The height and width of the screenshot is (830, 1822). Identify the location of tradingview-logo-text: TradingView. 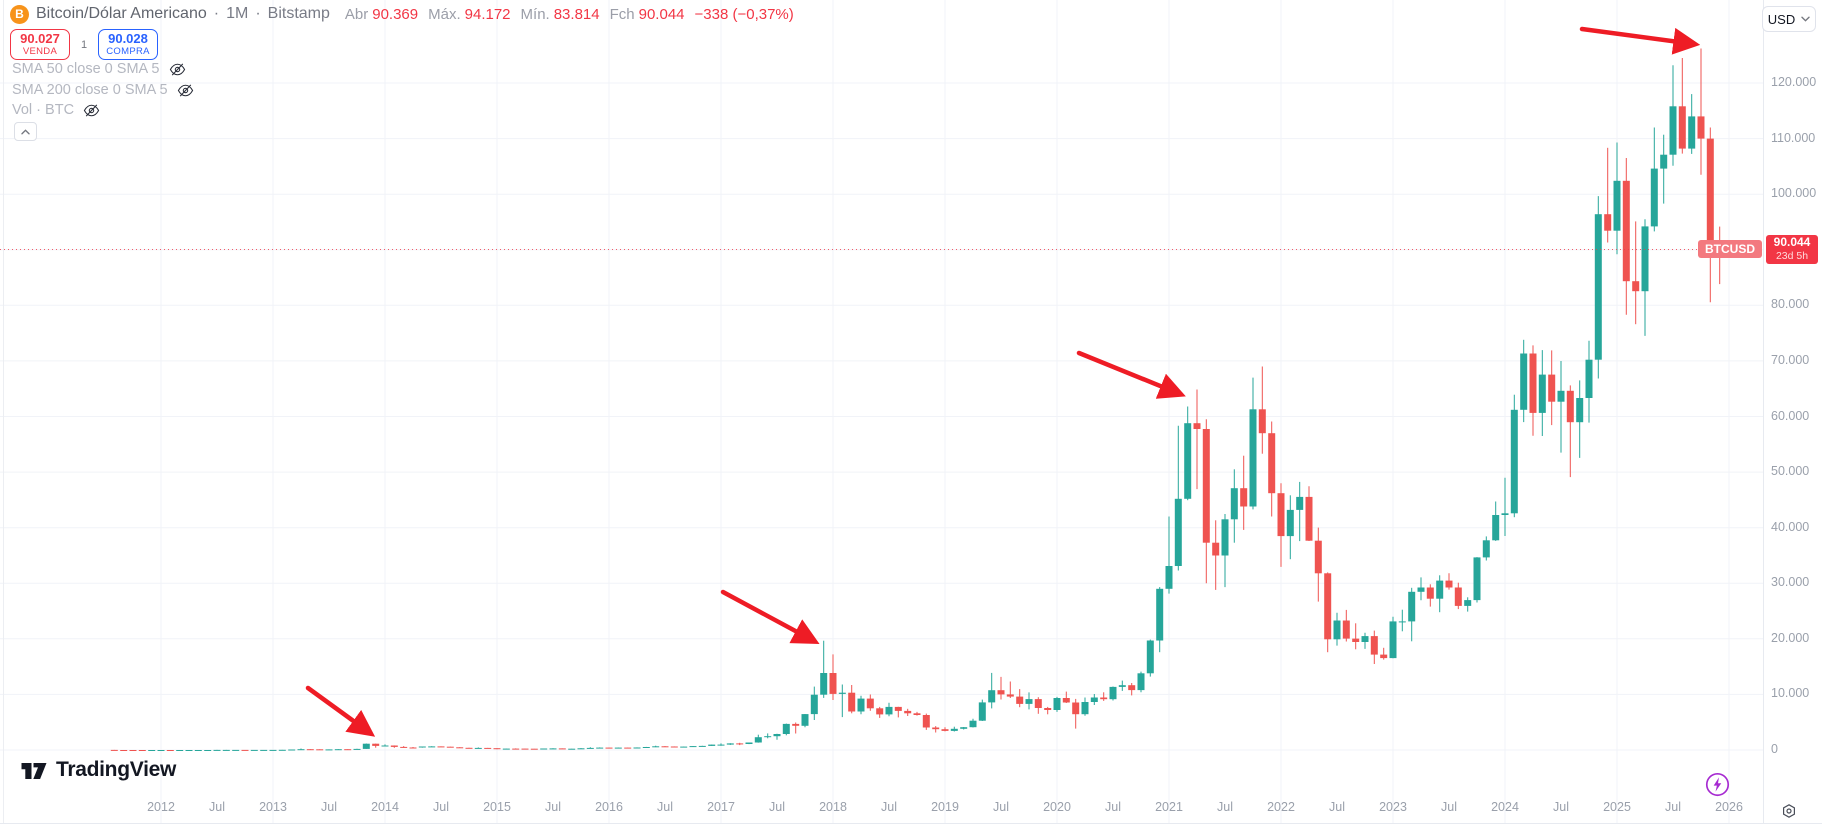
(116, 769).